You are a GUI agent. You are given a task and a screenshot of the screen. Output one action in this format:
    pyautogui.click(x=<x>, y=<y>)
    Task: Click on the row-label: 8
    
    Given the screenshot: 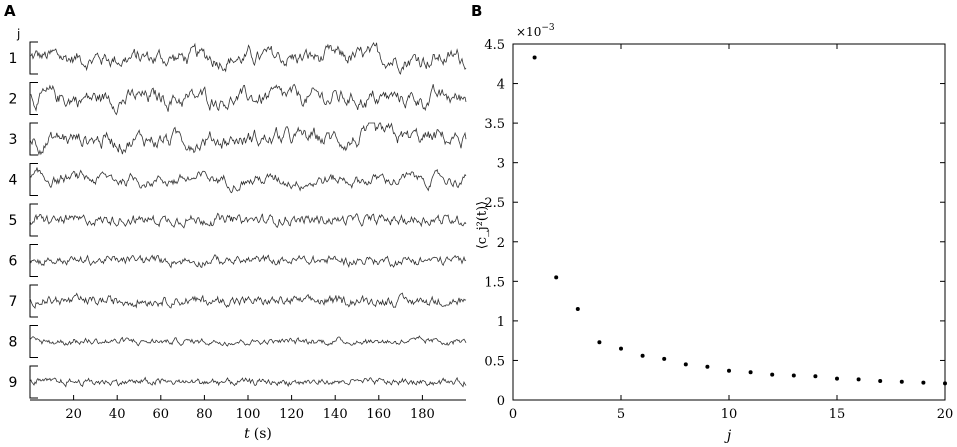 What is the action you would take?
    pyautogui.click(x=13, y=343)
    